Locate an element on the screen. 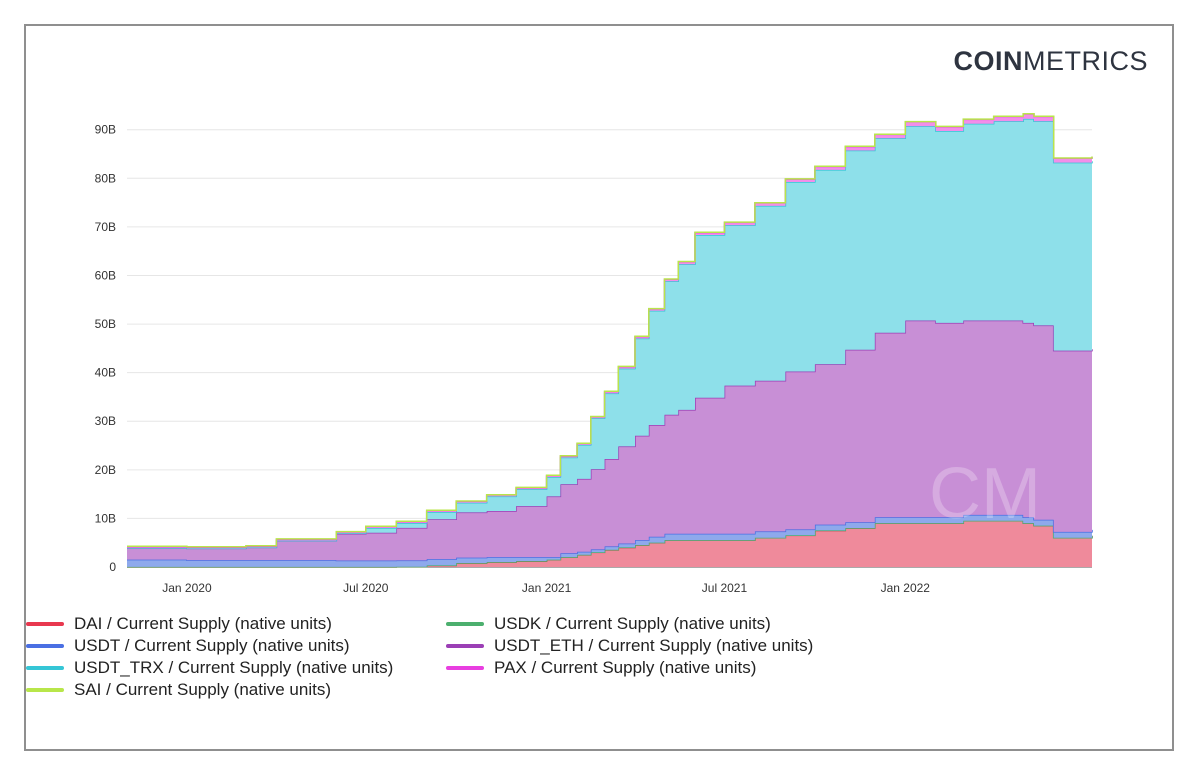  legend-label: PAX / Current Supply (native units) is located at coordinates (625, 667).